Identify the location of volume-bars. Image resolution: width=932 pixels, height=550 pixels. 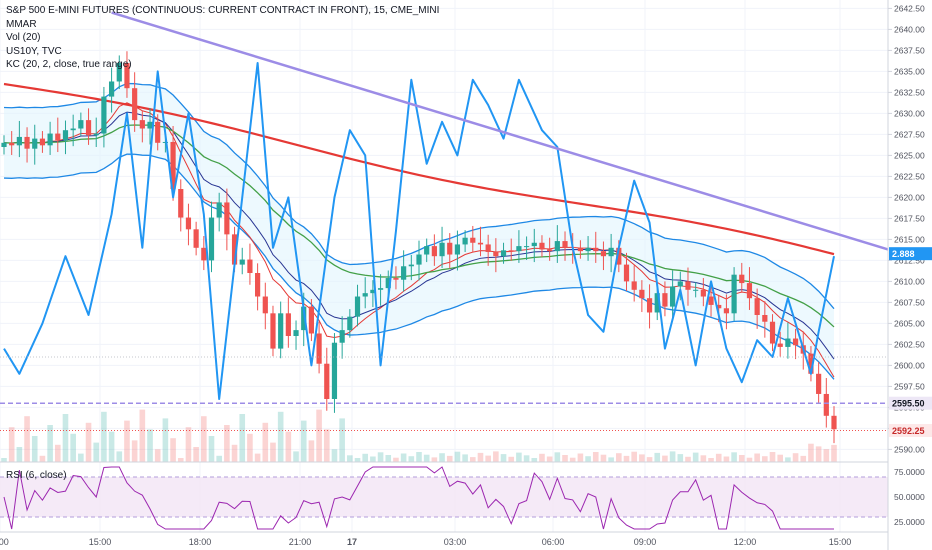
(419, 435).